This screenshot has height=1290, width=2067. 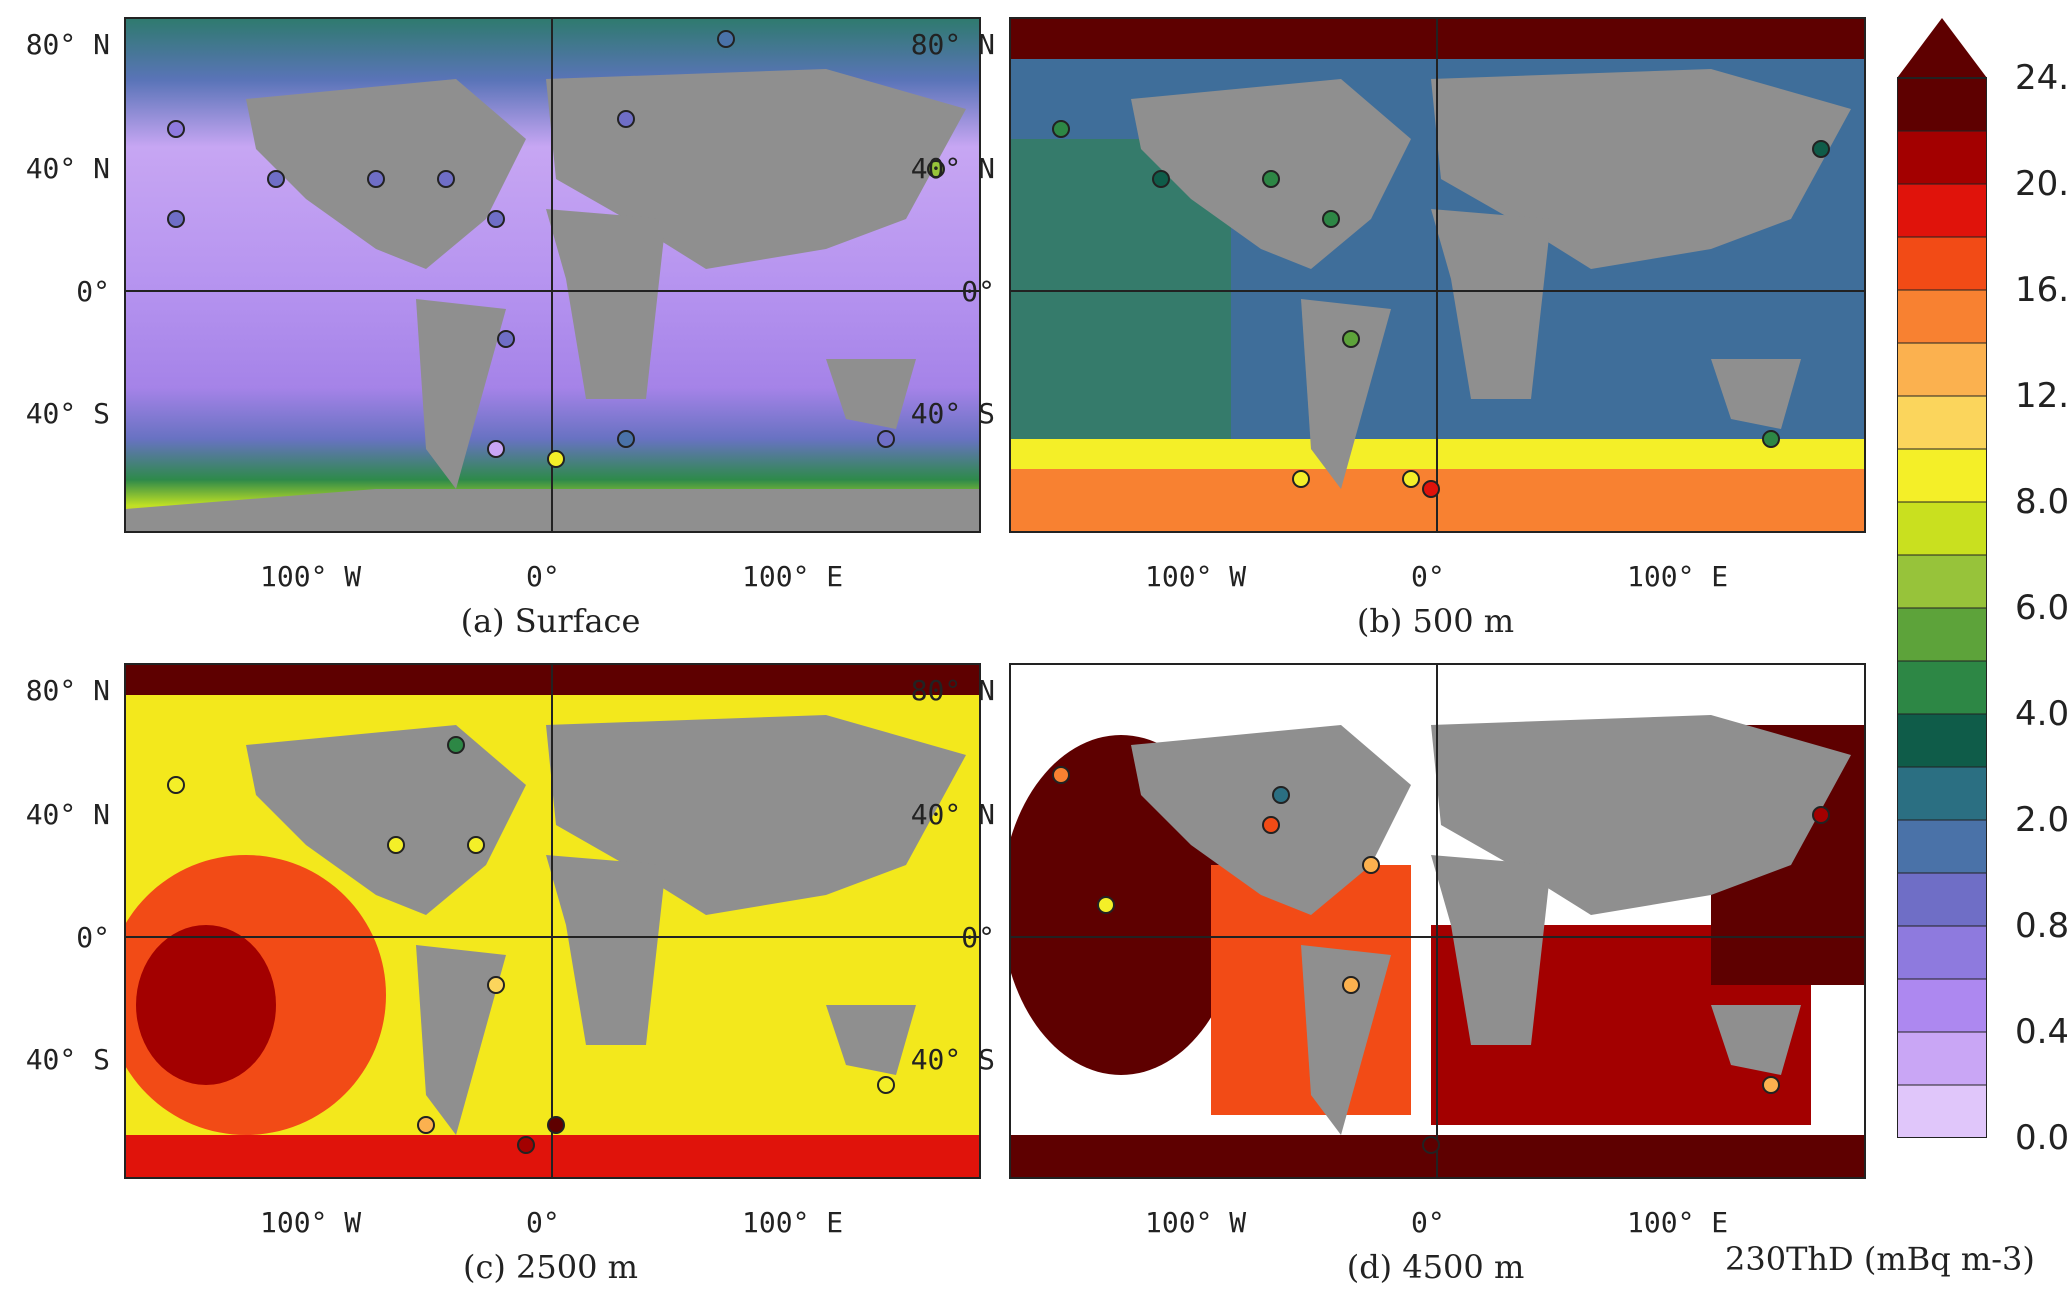 I want to click on caption-c: (c) 2500 m, so click(x=550, y=1267).